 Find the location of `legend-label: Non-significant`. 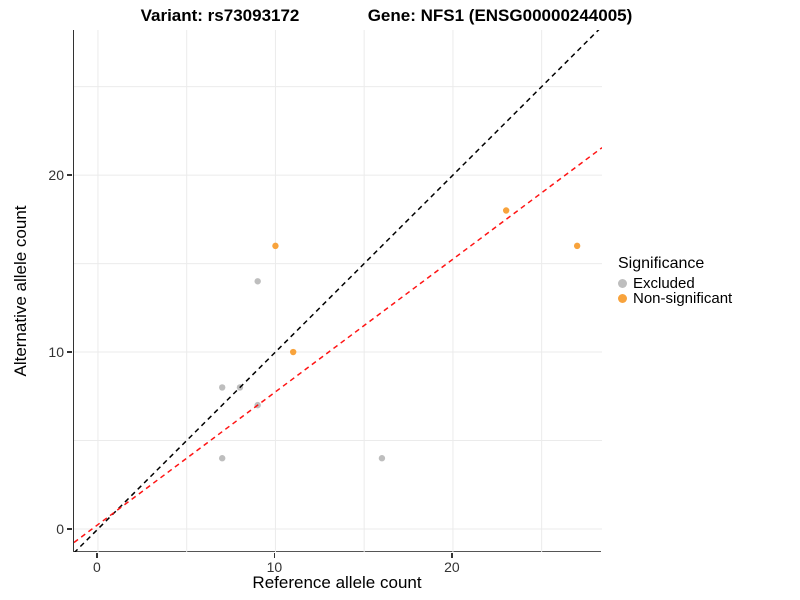

legend-label: Non-significant is located at coordinates (683, 298).